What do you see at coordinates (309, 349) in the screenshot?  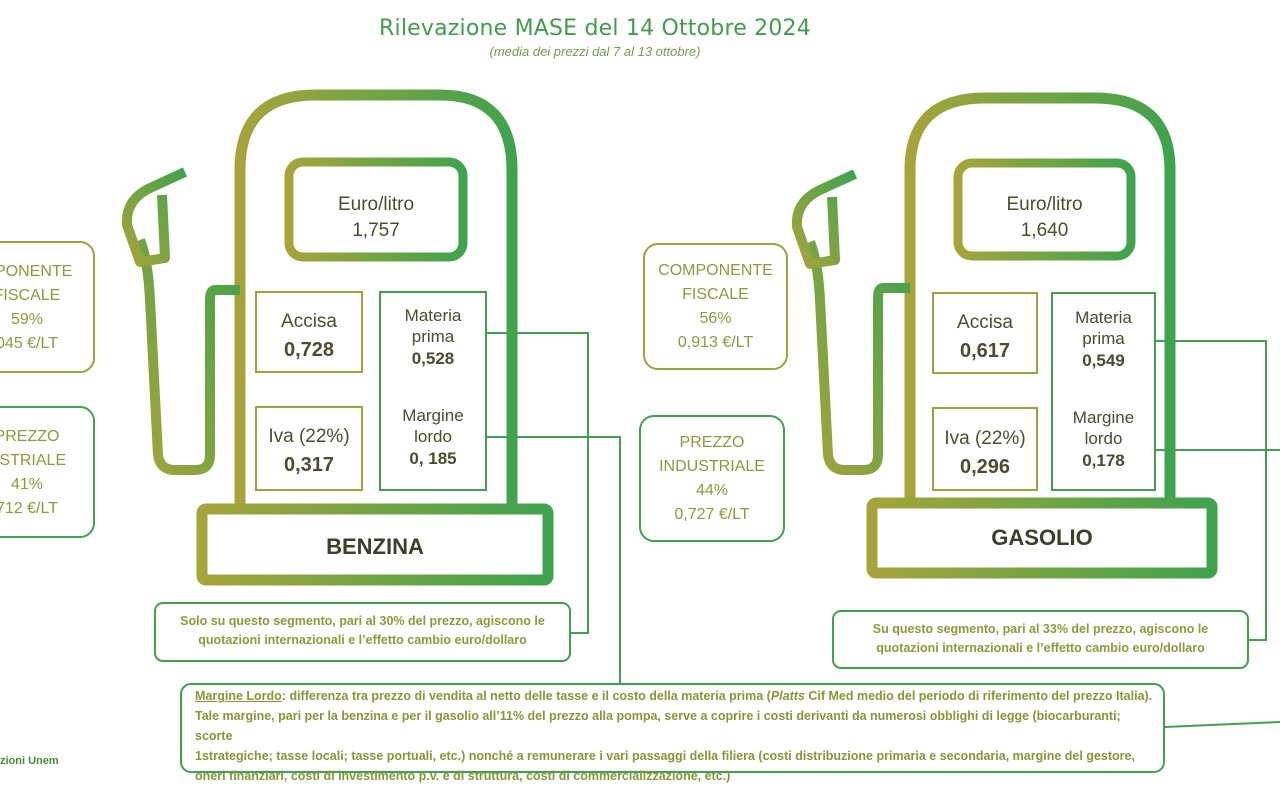 I see `benzina-accisa-value: 0,728` at bounding box center [309, 349].